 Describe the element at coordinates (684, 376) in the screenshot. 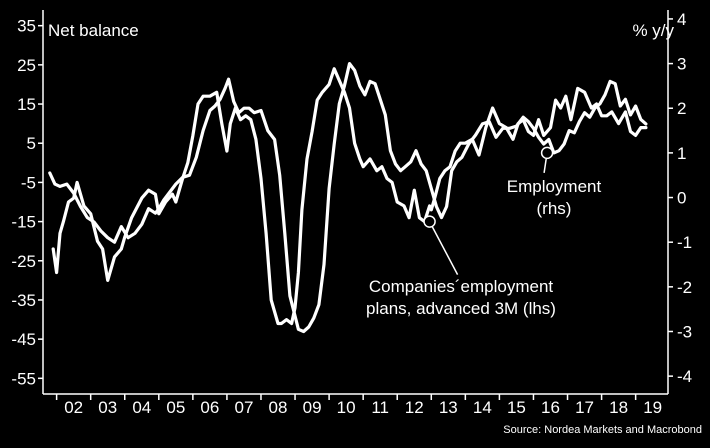

I see `right-tick-label: -4` at that location.